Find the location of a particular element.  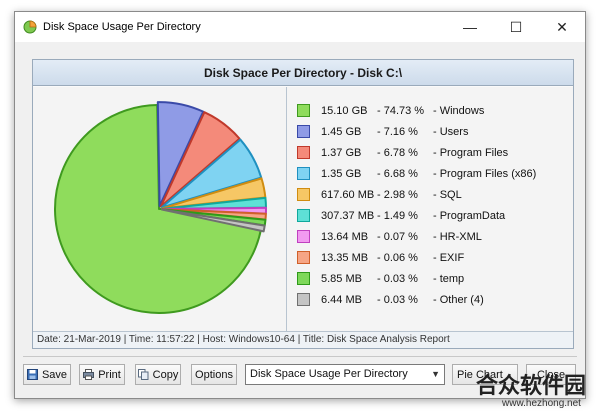

legend-item: 307.37 MB - 1.49 % - ProgramData is located at coordinates (427, 217).